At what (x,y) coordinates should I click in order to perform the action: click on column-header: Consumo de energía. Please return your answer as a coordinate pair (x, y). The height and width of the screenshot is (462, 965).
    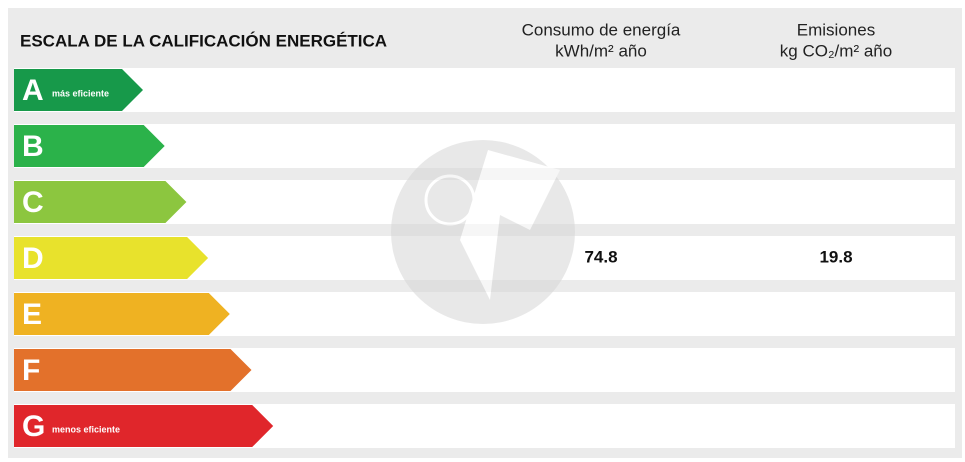
    Looking at the image, I should click on (601, 29).